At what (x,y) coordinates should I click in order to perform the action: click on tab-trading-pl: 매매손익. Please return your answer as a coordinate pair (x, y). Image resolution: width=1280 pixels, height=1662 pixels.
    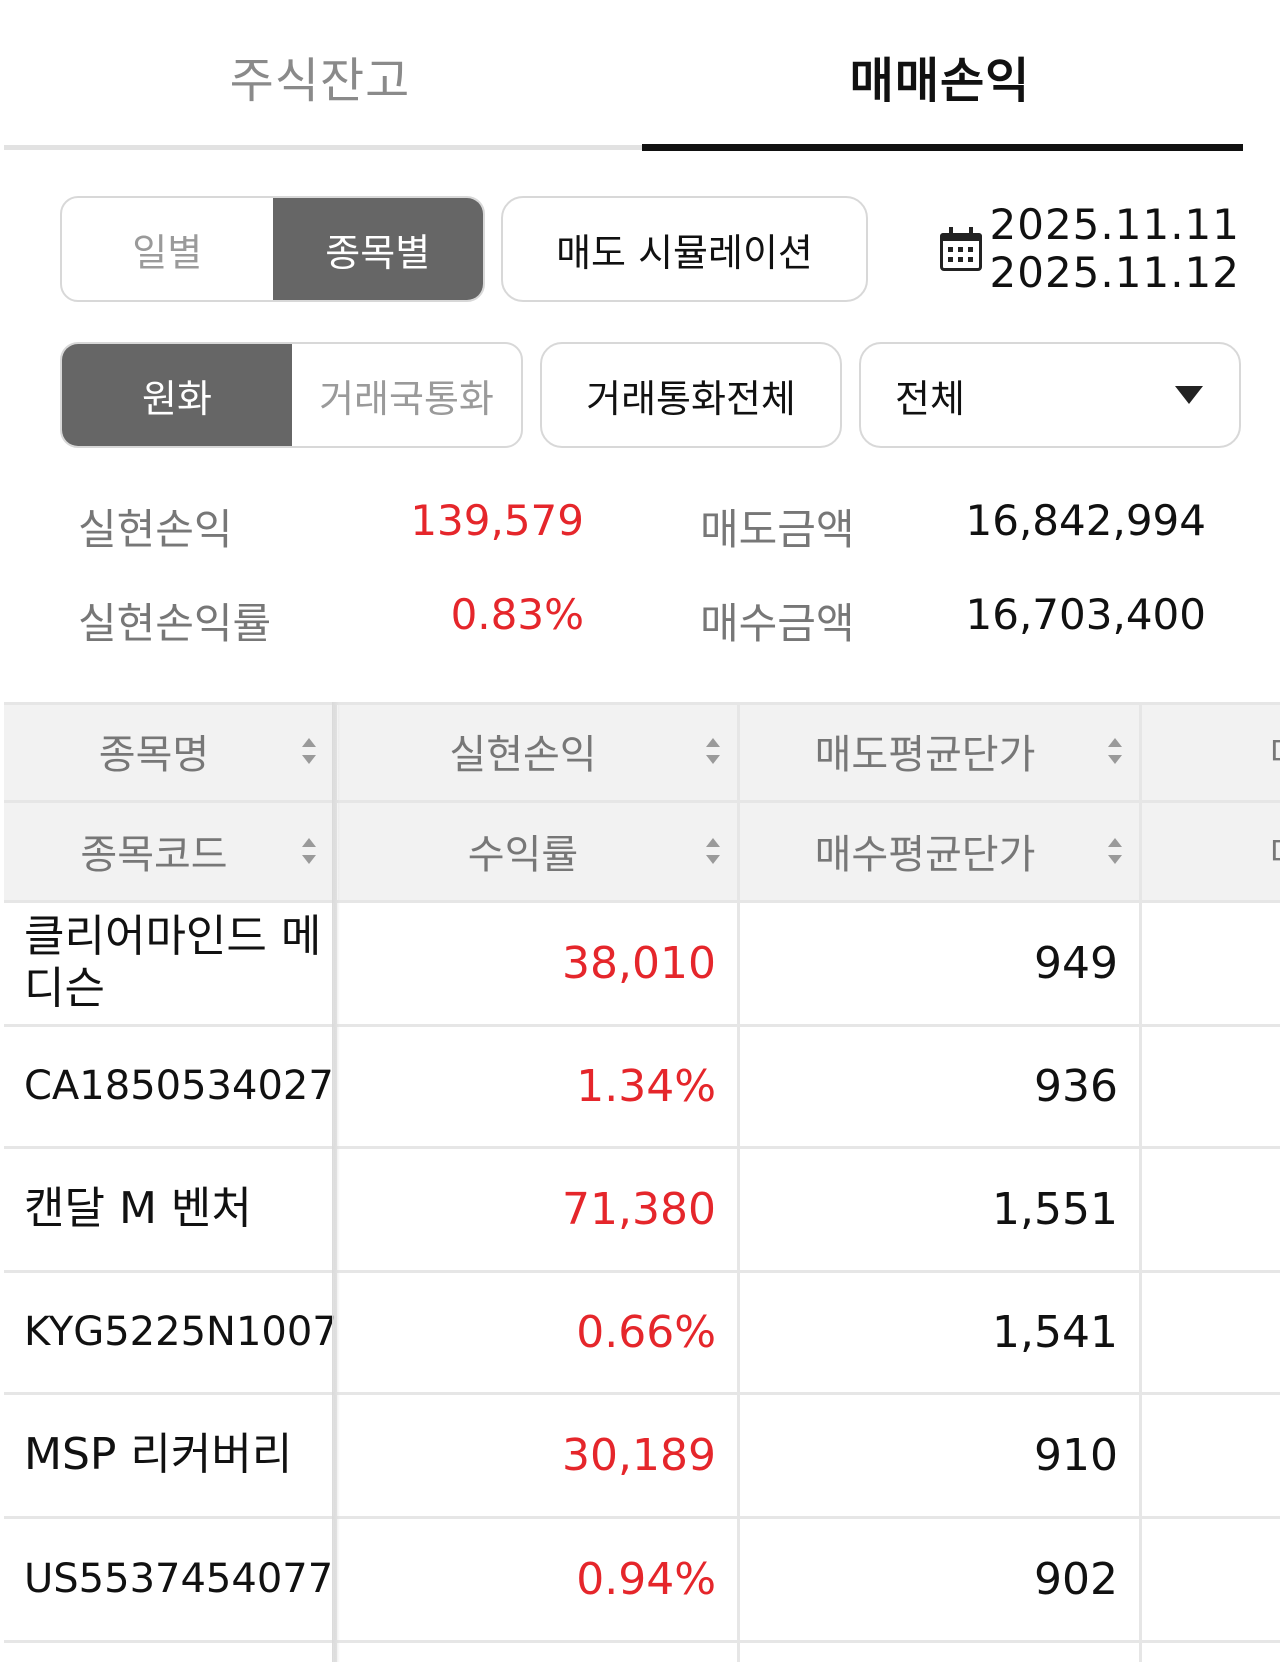
    Looking at the image, I should click on (940, 81).